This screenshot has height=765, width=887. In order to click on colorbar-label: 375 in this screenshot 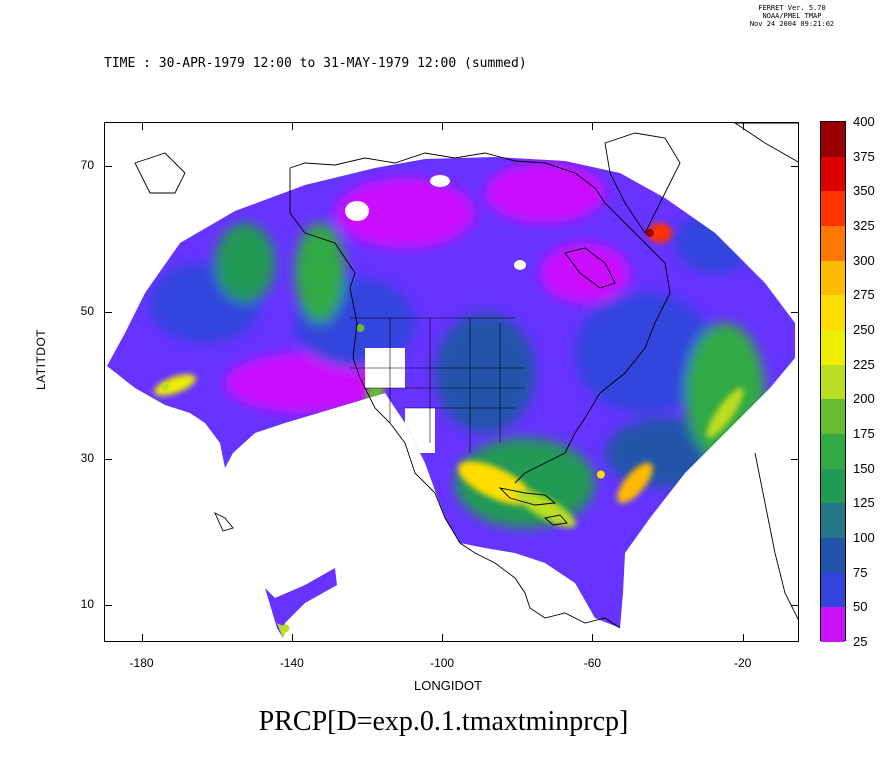, I will do `click(864, 156)`.